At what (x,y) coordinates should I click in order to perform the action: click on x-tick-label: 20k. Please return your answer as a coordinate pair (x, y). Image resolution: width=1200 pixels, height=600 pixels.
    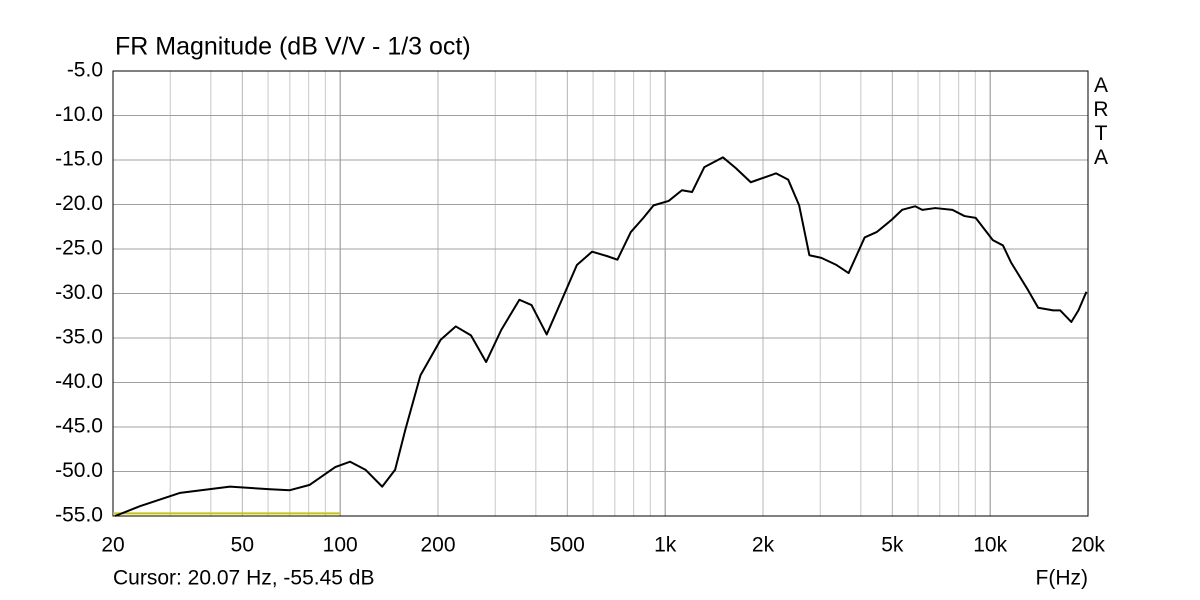
    Looking at the image, I should click on (1088, 545).